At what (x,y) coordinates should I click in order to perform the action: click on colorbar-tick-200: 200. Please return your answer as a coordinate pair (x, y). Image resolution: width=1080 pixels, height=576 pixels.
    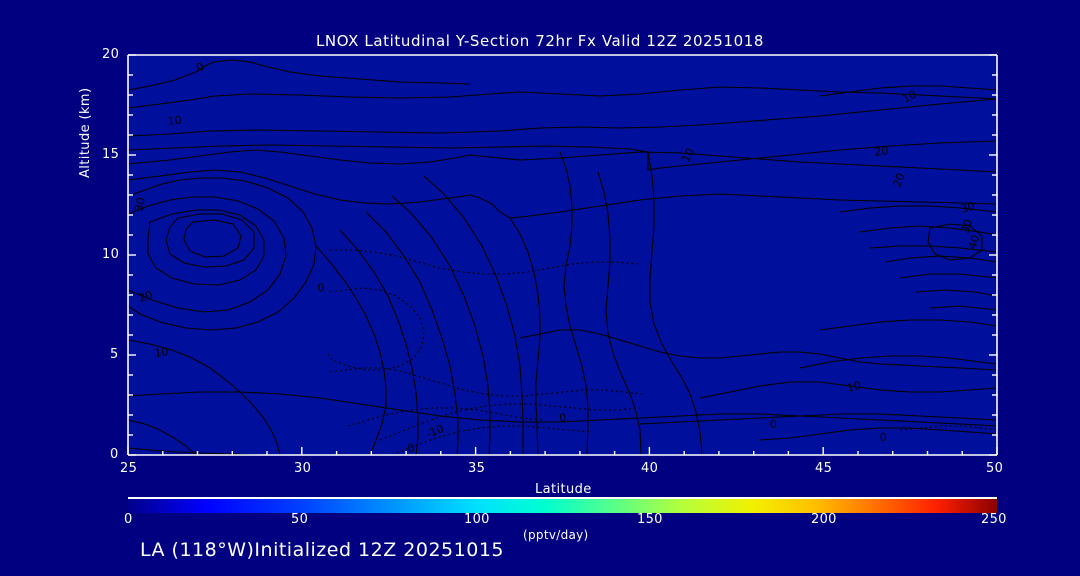
    Looking at the image, I should click on (824, 519).